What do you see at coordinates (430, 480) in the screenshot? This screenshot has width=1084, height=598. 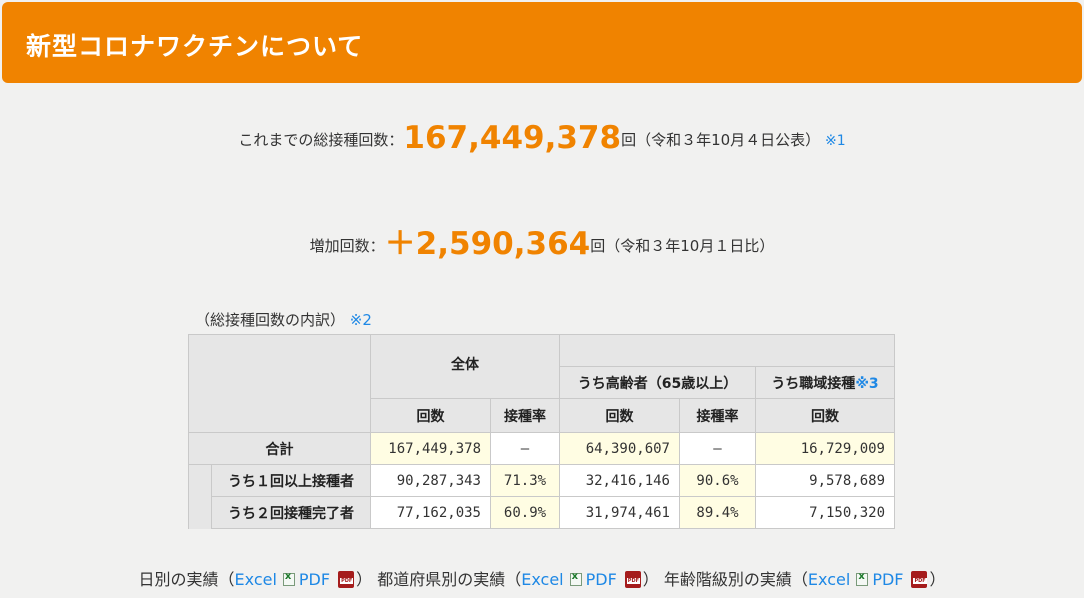 I see `cell-all-count: 90,287,343` at bounding box center [430, 480].